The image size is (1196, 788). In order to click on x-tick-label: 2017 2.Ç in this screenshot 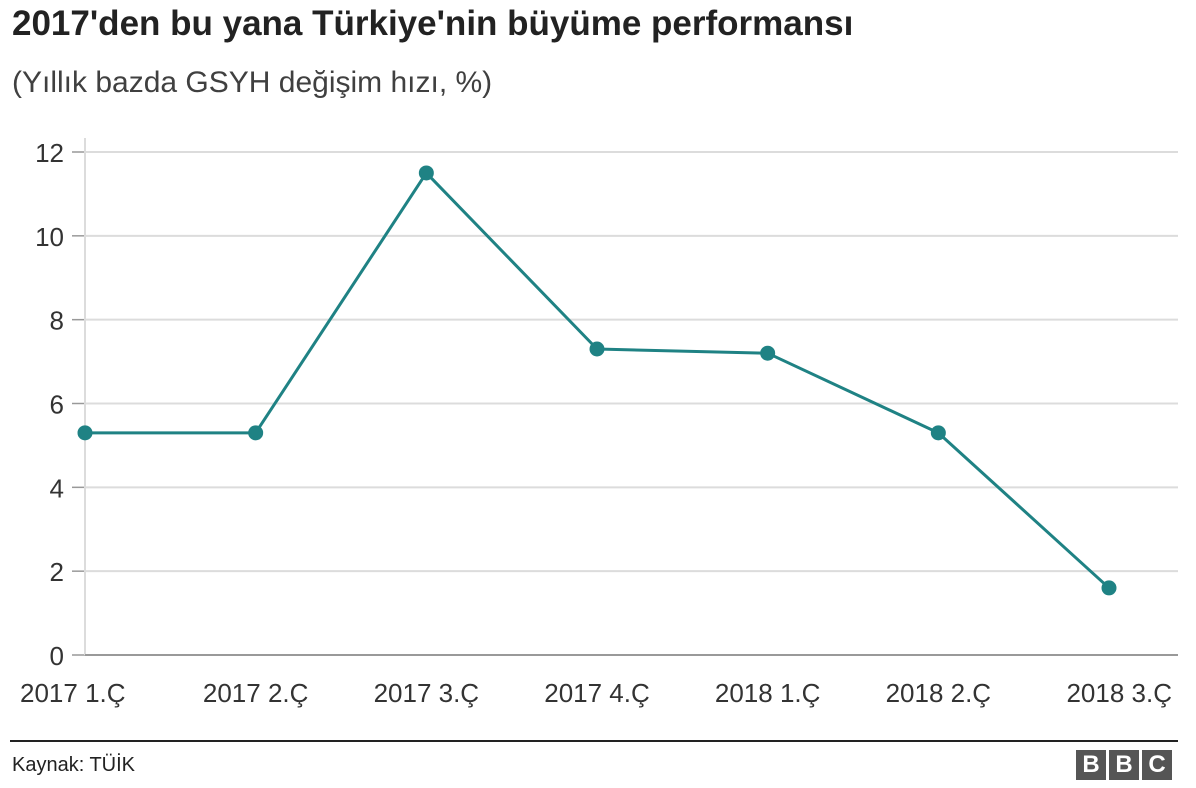, I will do `click(256, 693)`.